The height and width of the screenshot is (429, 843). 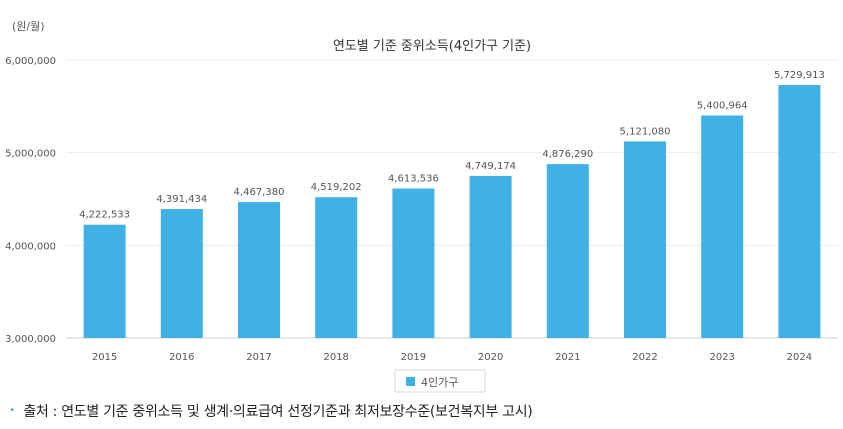 I want to click on x-tick-label: 2020, so click(x=490, y=357).